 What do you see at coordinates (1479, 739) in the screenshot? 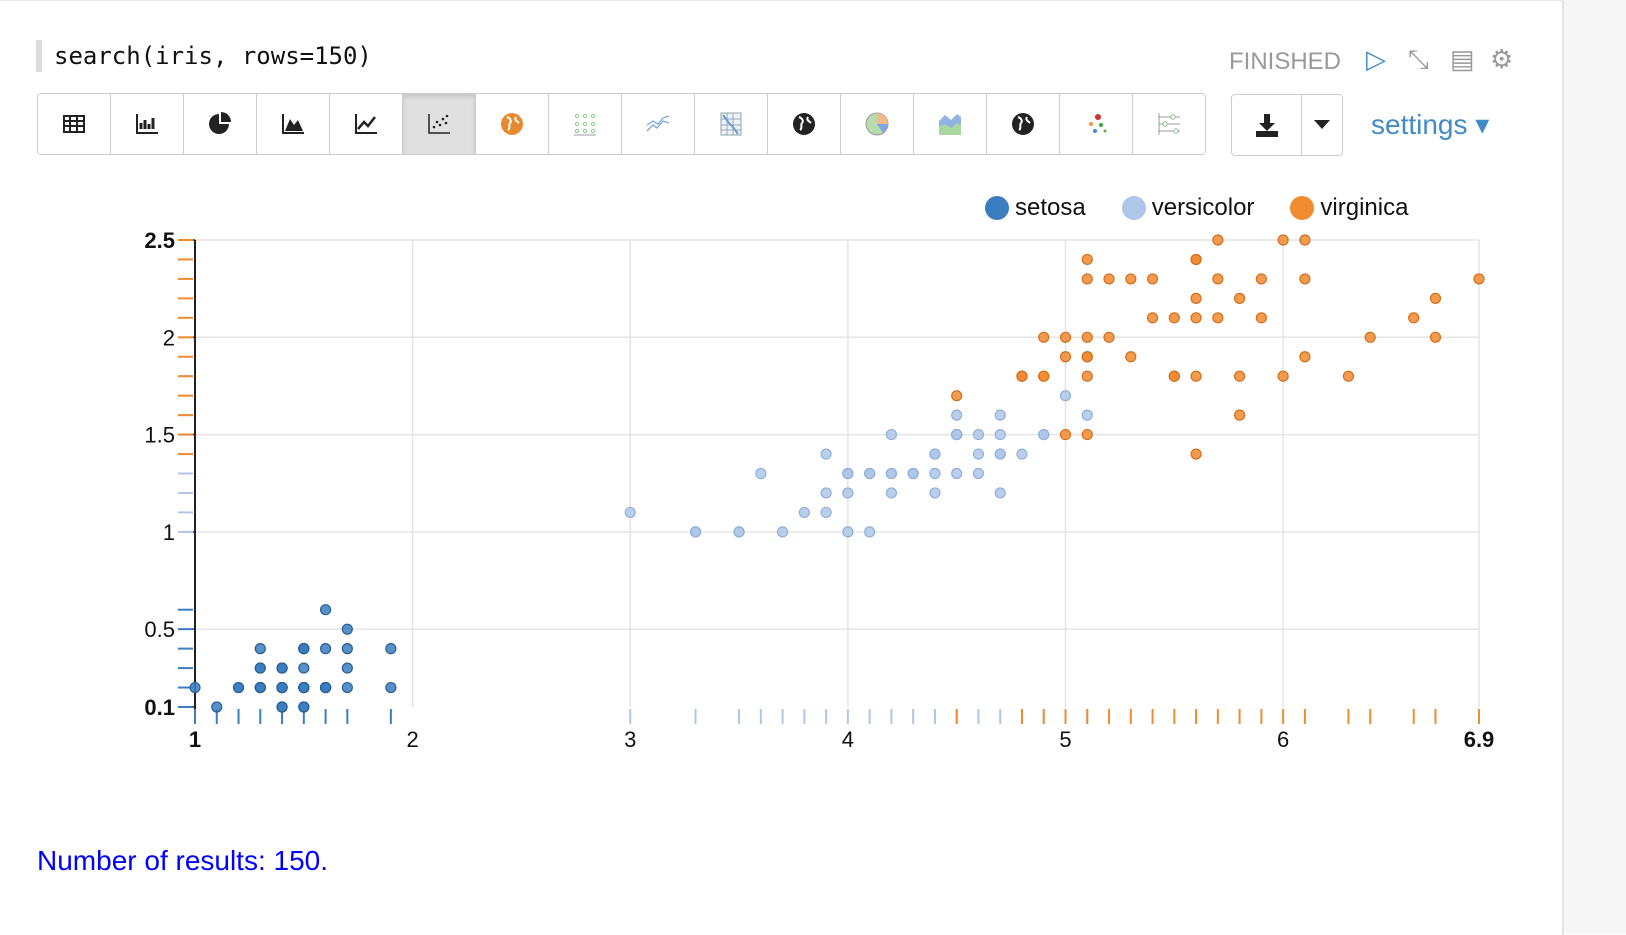
I see `x-tick-label: 6.9` at bounding box center [1479, 739].